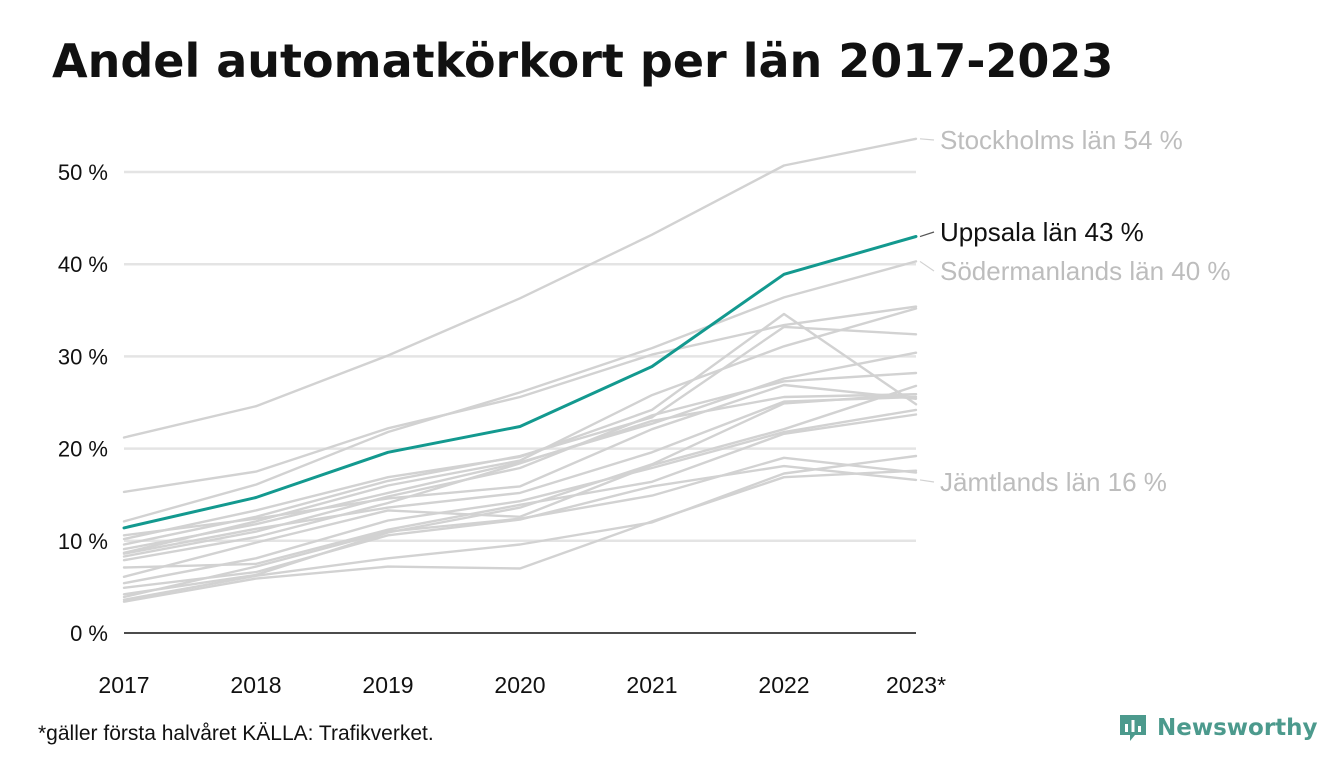 This screenshot has height=780, width=1340. What do you see at coordinates (1061, 140) in the screenshot?
I see `series-end-label: Stockholms län 54 %` at bounding box center [1061, 140].